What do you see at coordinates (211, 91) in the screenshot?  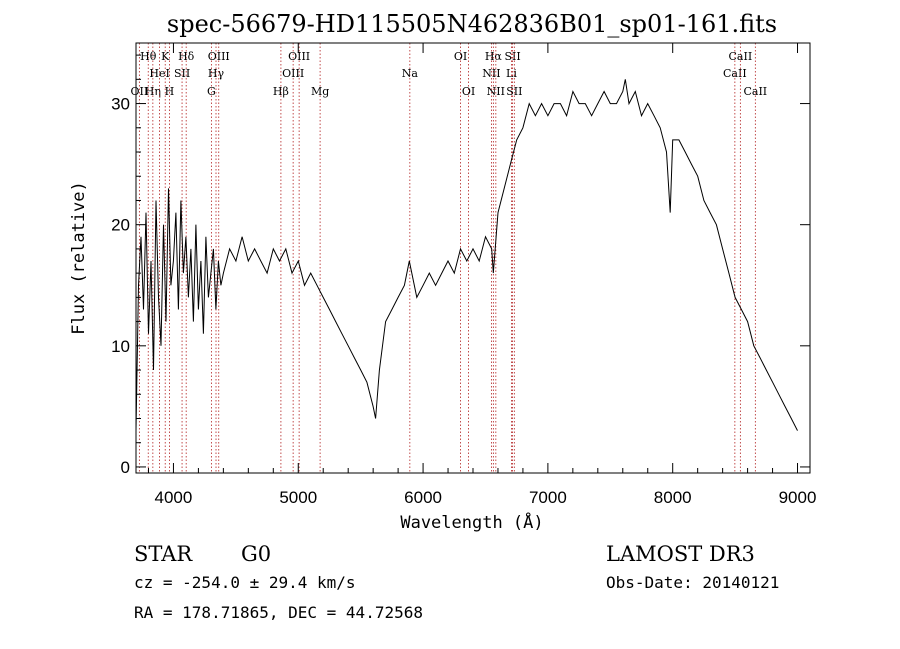 I see `line-label: G` at bounding box center [211, 91].